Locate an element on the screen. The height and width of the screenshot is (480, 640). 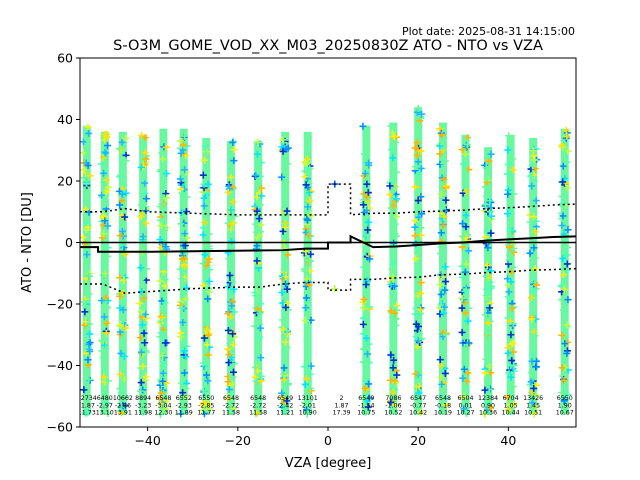
bin-stat-std: 10.19 is located at coordinates (443, 413).